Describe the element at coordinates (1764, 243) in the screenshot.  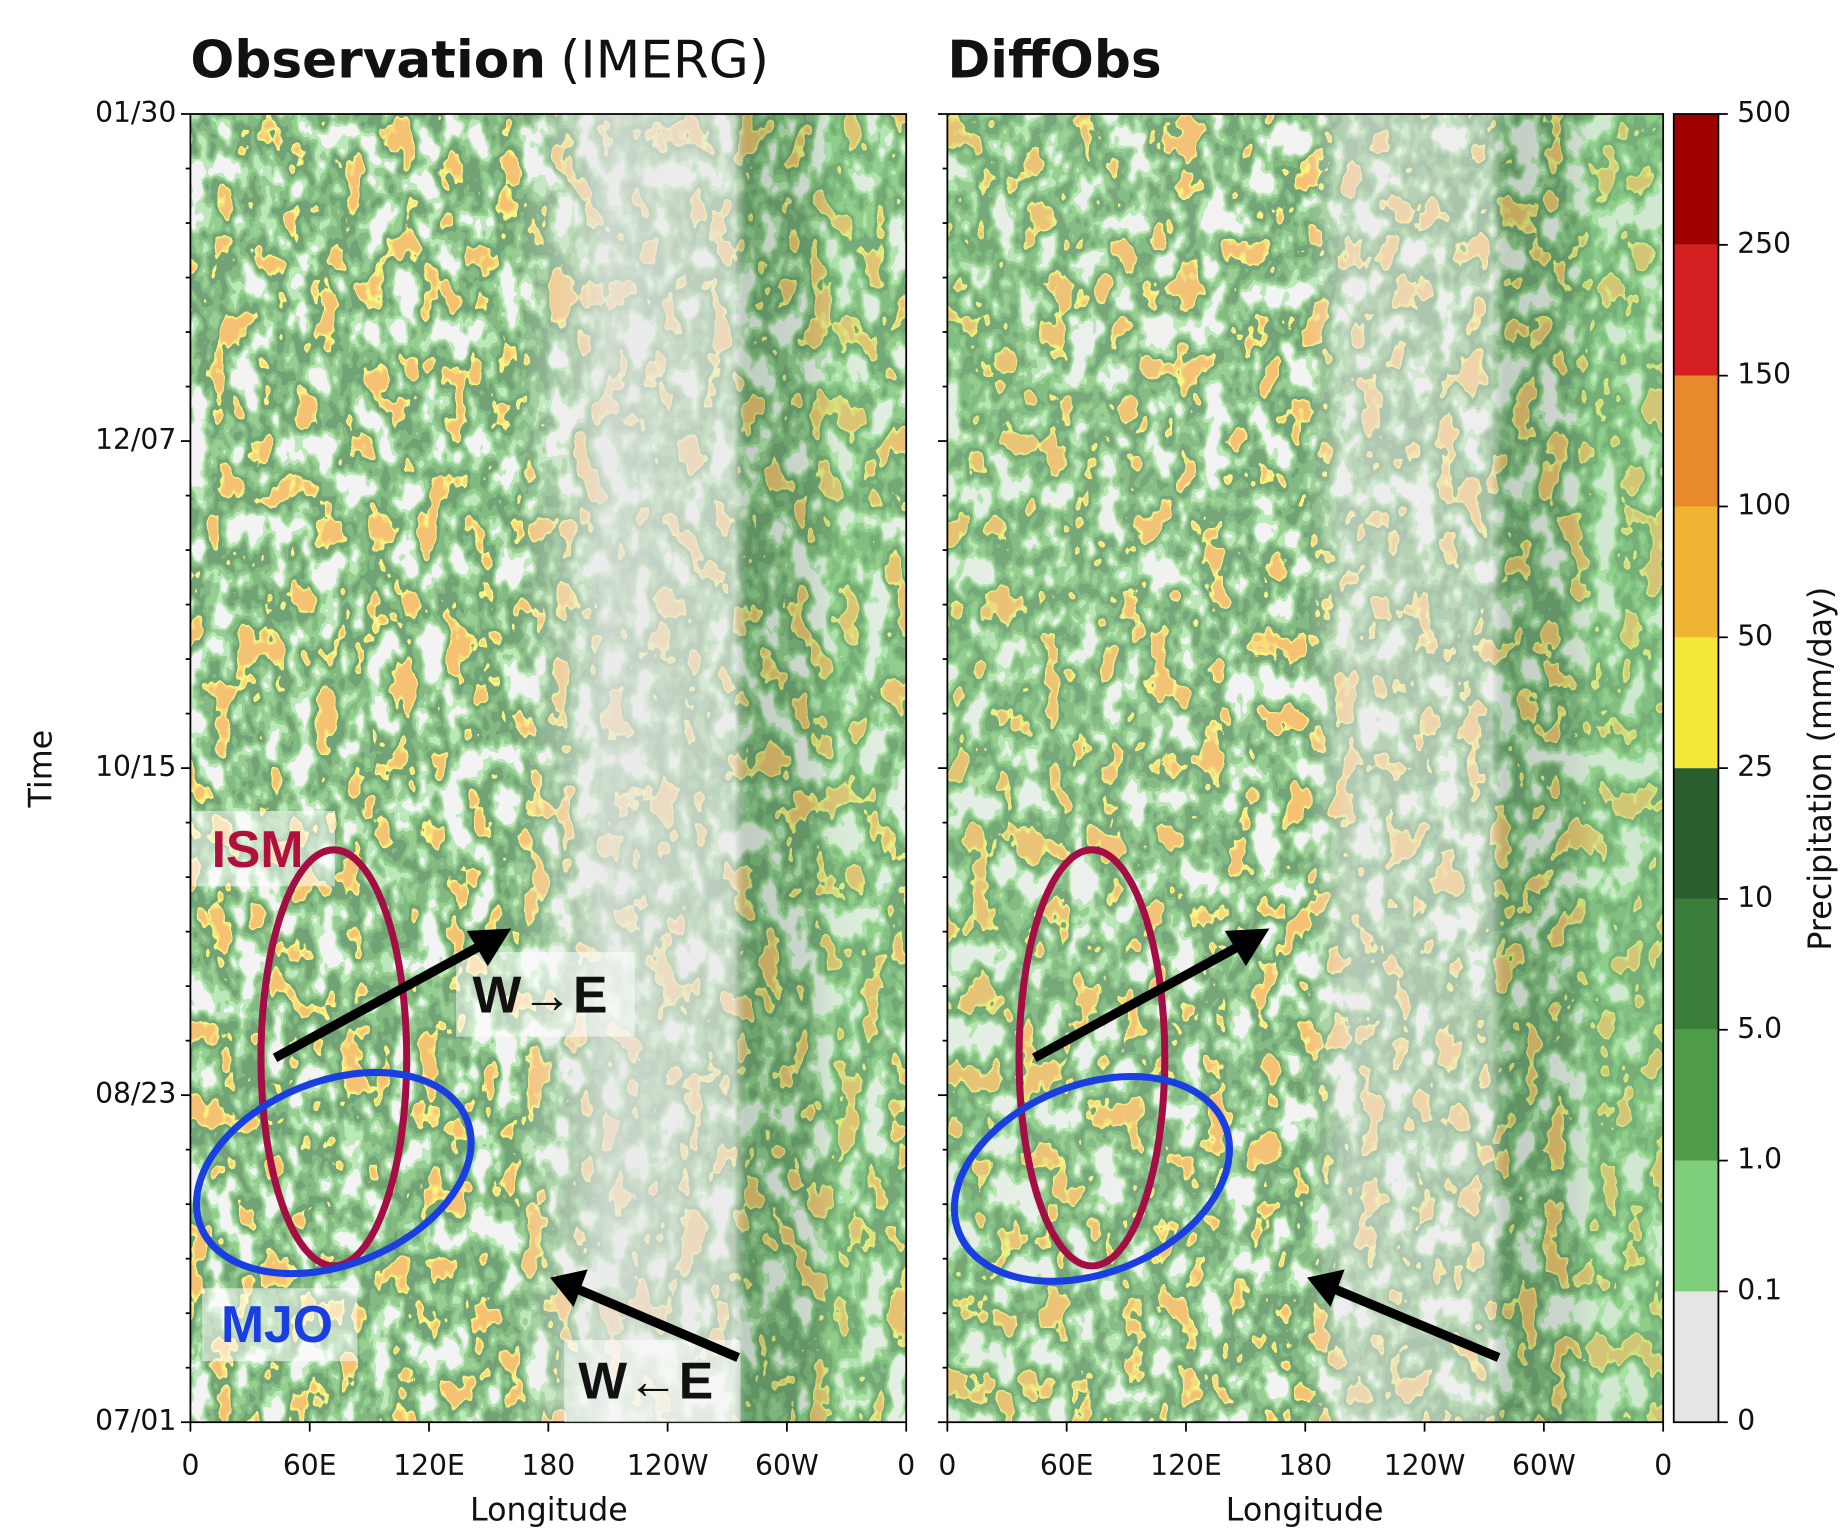
I see `colorbar-tick-label: 250` at that location.